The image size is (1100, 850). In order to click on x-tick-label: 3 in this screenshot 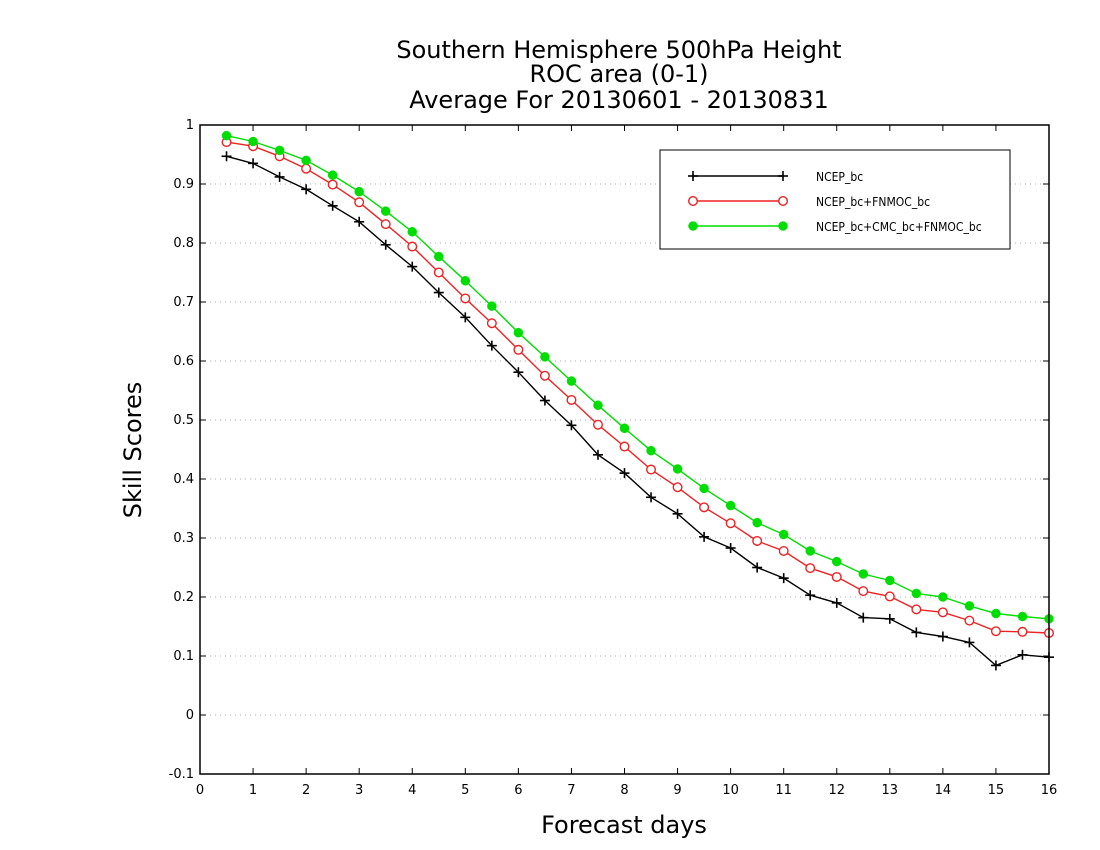, I will do `click(359, 790)`.